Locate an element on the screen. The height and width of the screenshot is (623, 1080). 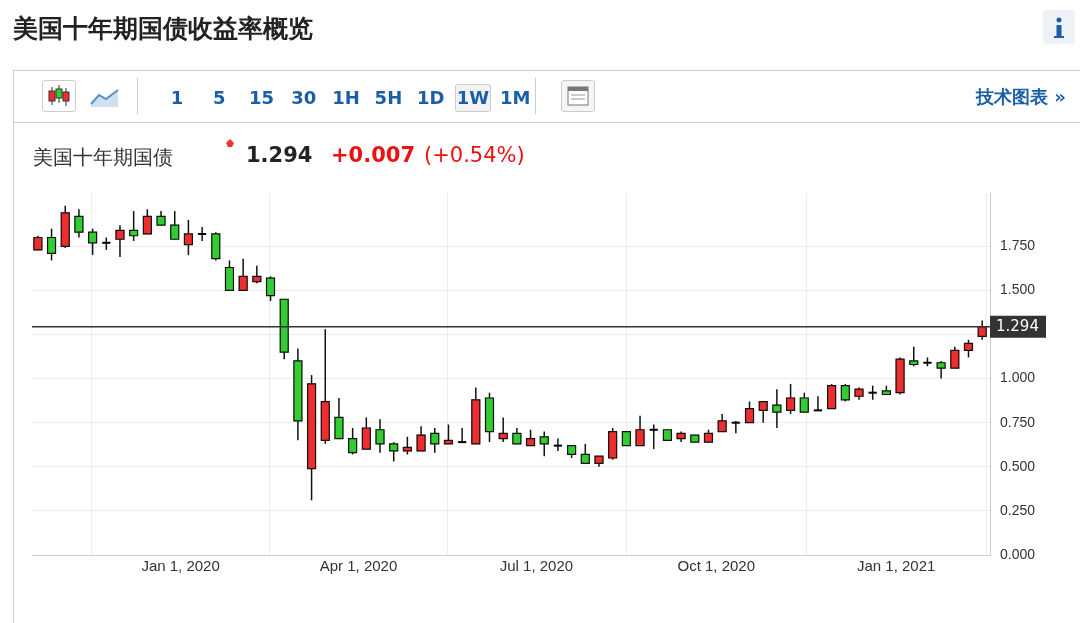
y-tick-label: 1.000 is located at coordinates (1018, 377).